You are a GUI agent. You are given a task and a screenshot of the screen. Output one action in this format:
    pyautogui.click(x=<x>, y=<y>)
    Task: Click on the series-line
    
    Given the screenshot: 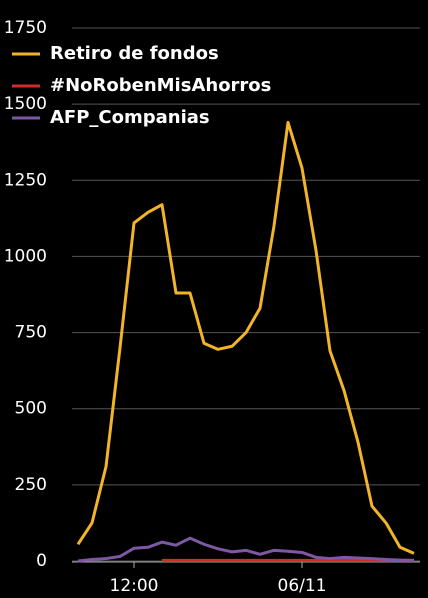 What is the action you would take?
    pyautogui.click(x=246, y=549)
    